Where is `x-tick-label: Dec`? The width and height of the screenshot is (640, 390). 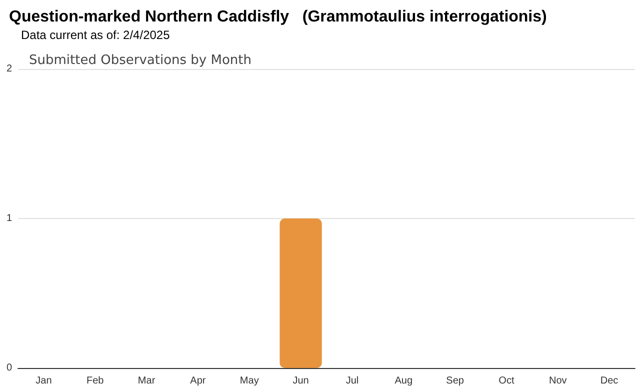
x-tick-label: Dec is located at coordinates (609, 381).